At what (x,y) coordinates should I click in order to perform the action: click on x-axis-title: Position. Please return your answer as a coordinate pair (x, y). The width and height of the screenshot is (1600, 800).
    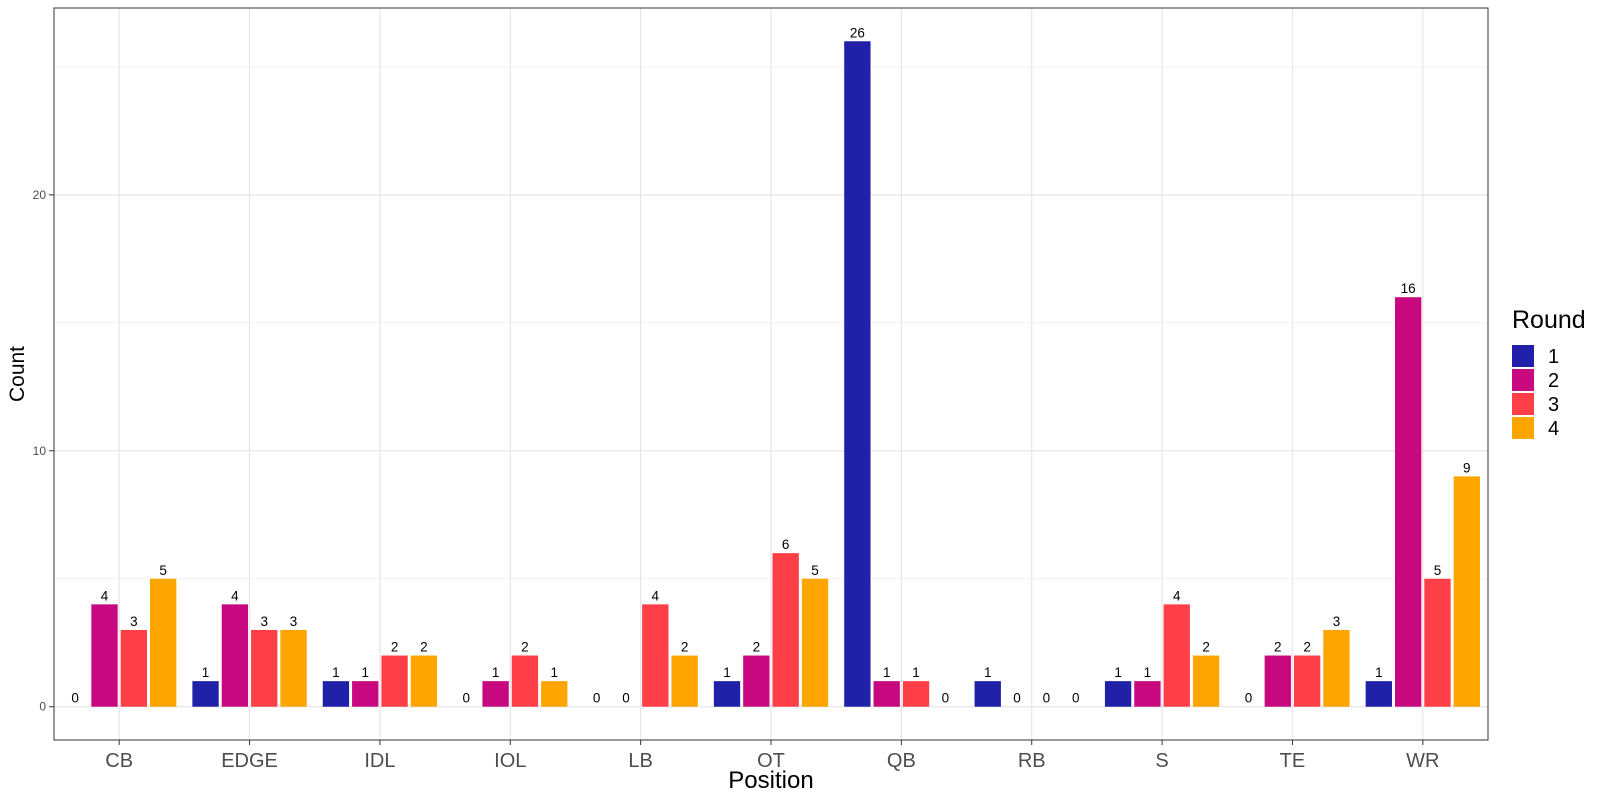
    Looking at the image, I should click on (770, 780).